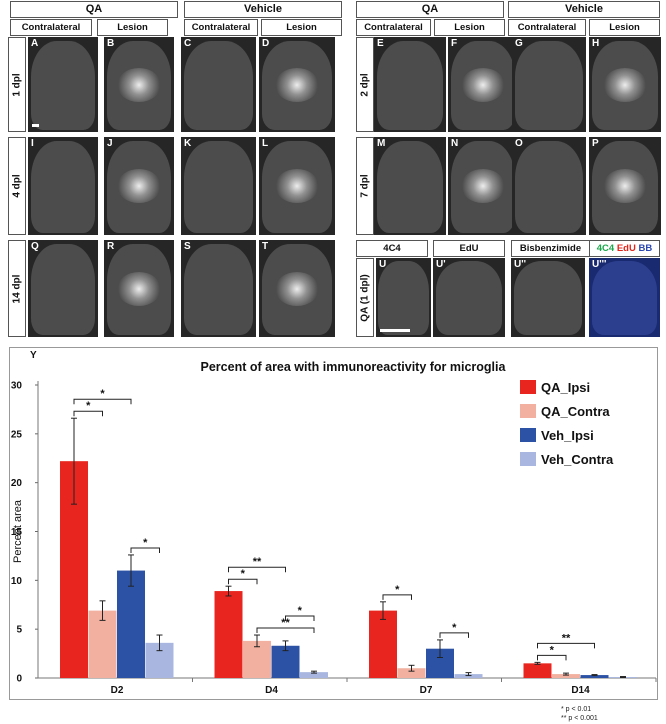  I want to click on panel-label-y: Y, so click(33, 355).